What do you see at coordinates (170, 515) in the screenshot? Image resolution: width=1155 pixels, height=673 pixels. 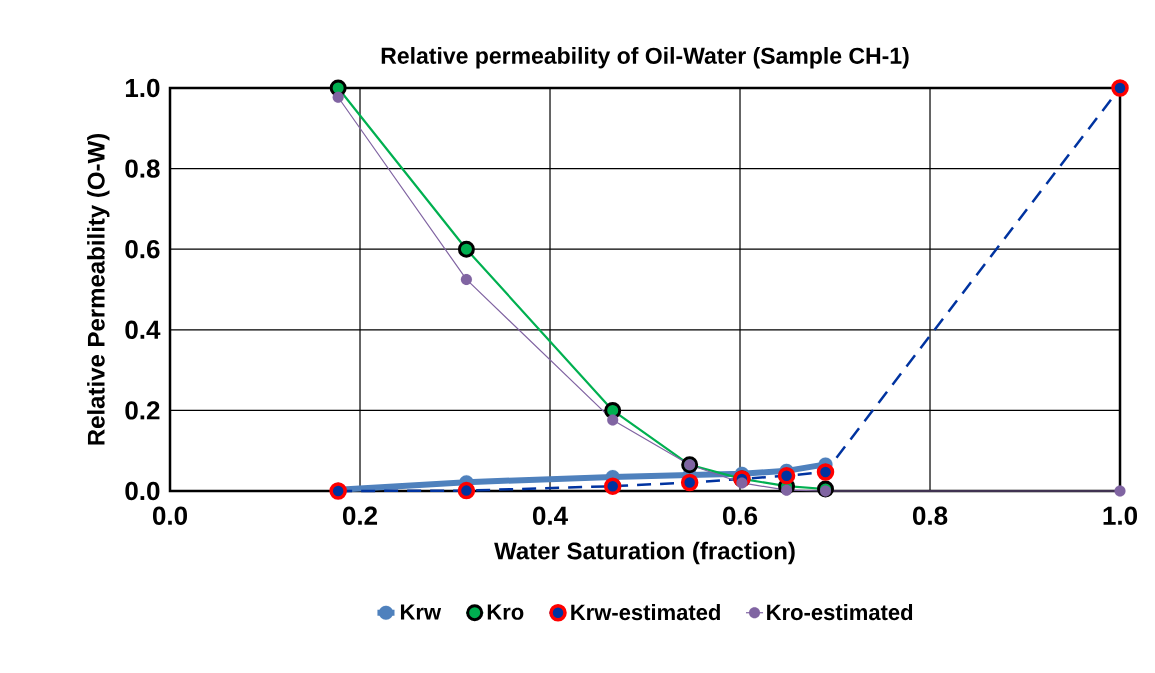 I see `x-tick-label: 0.0` at bounding box center [170, 515].